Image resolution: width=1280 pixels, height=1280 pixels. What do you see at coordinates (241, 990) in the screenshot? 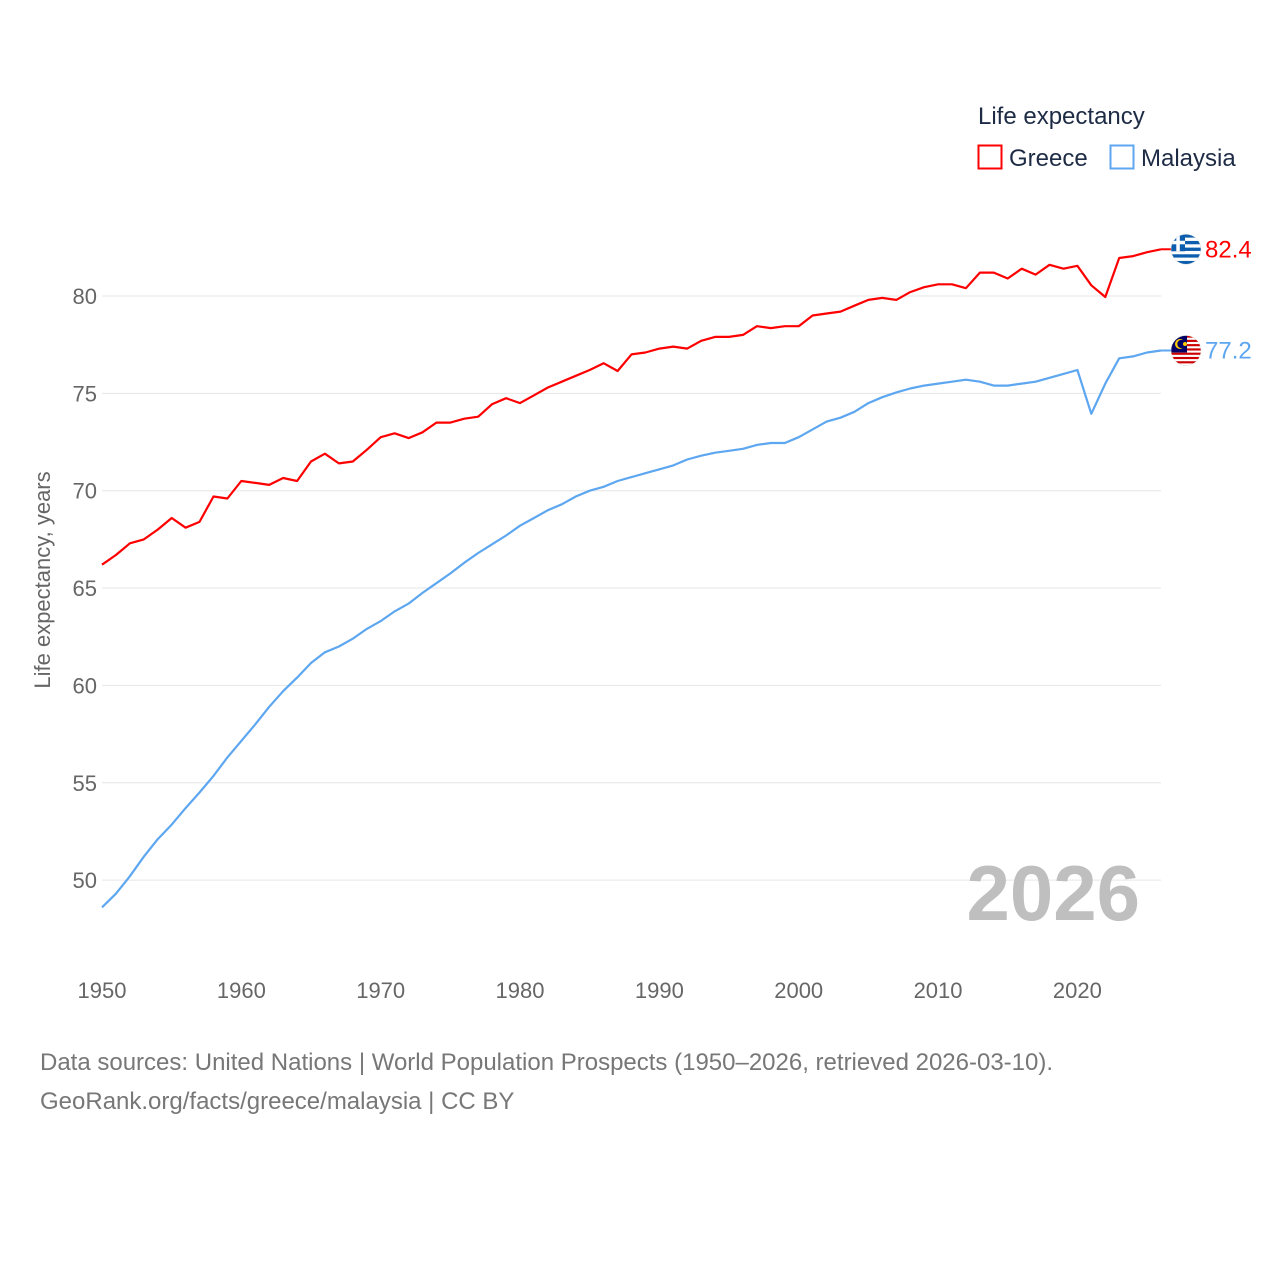
I see `x-tick-label: 1960` at bounding box center [241, 990].